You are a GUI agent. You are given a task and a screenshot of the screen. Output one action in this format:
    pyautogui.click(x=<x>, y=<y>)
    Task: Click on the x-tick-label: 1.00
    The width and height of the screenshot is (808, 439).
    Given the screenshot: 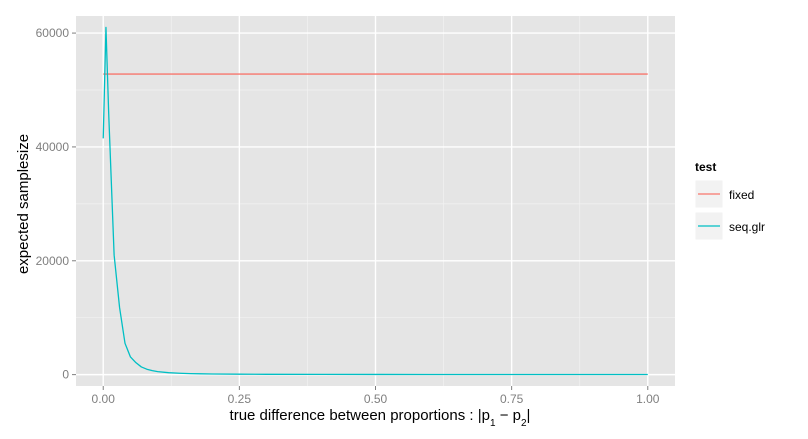 What is the action you would take?
    pyautogui.click(x=648, y=399)
    